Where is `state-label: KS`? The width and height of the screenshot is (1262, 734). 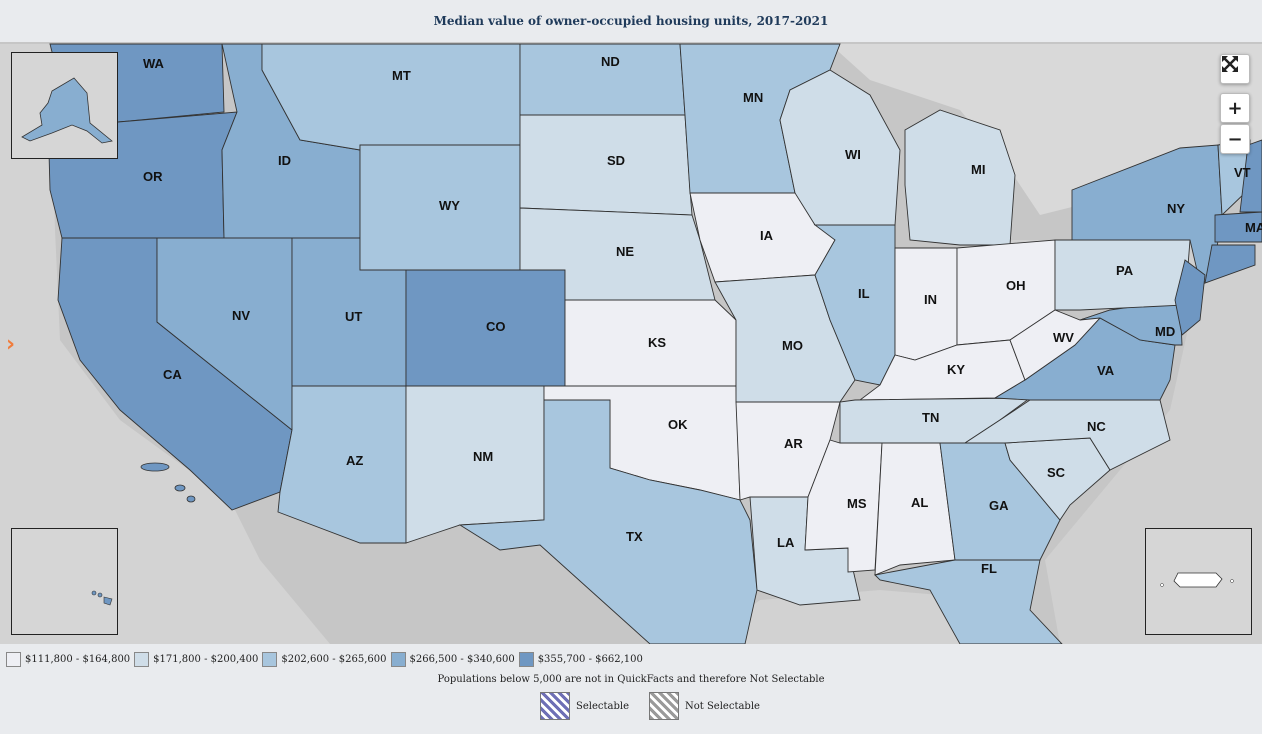 state-label: KS is located at coordinates (657, 342).